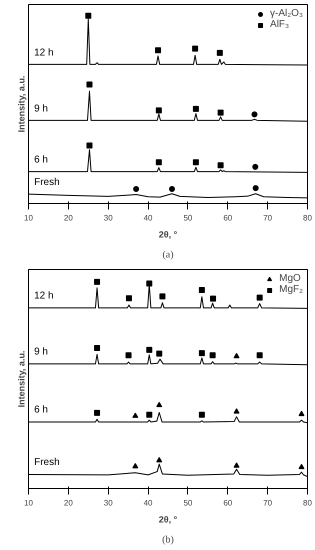 The height and width of the screenshot is (550, 315). What do you see at coordinates (168, 540) in the screenshot?
I see `text: (b)` at bounding box center [168, 540].